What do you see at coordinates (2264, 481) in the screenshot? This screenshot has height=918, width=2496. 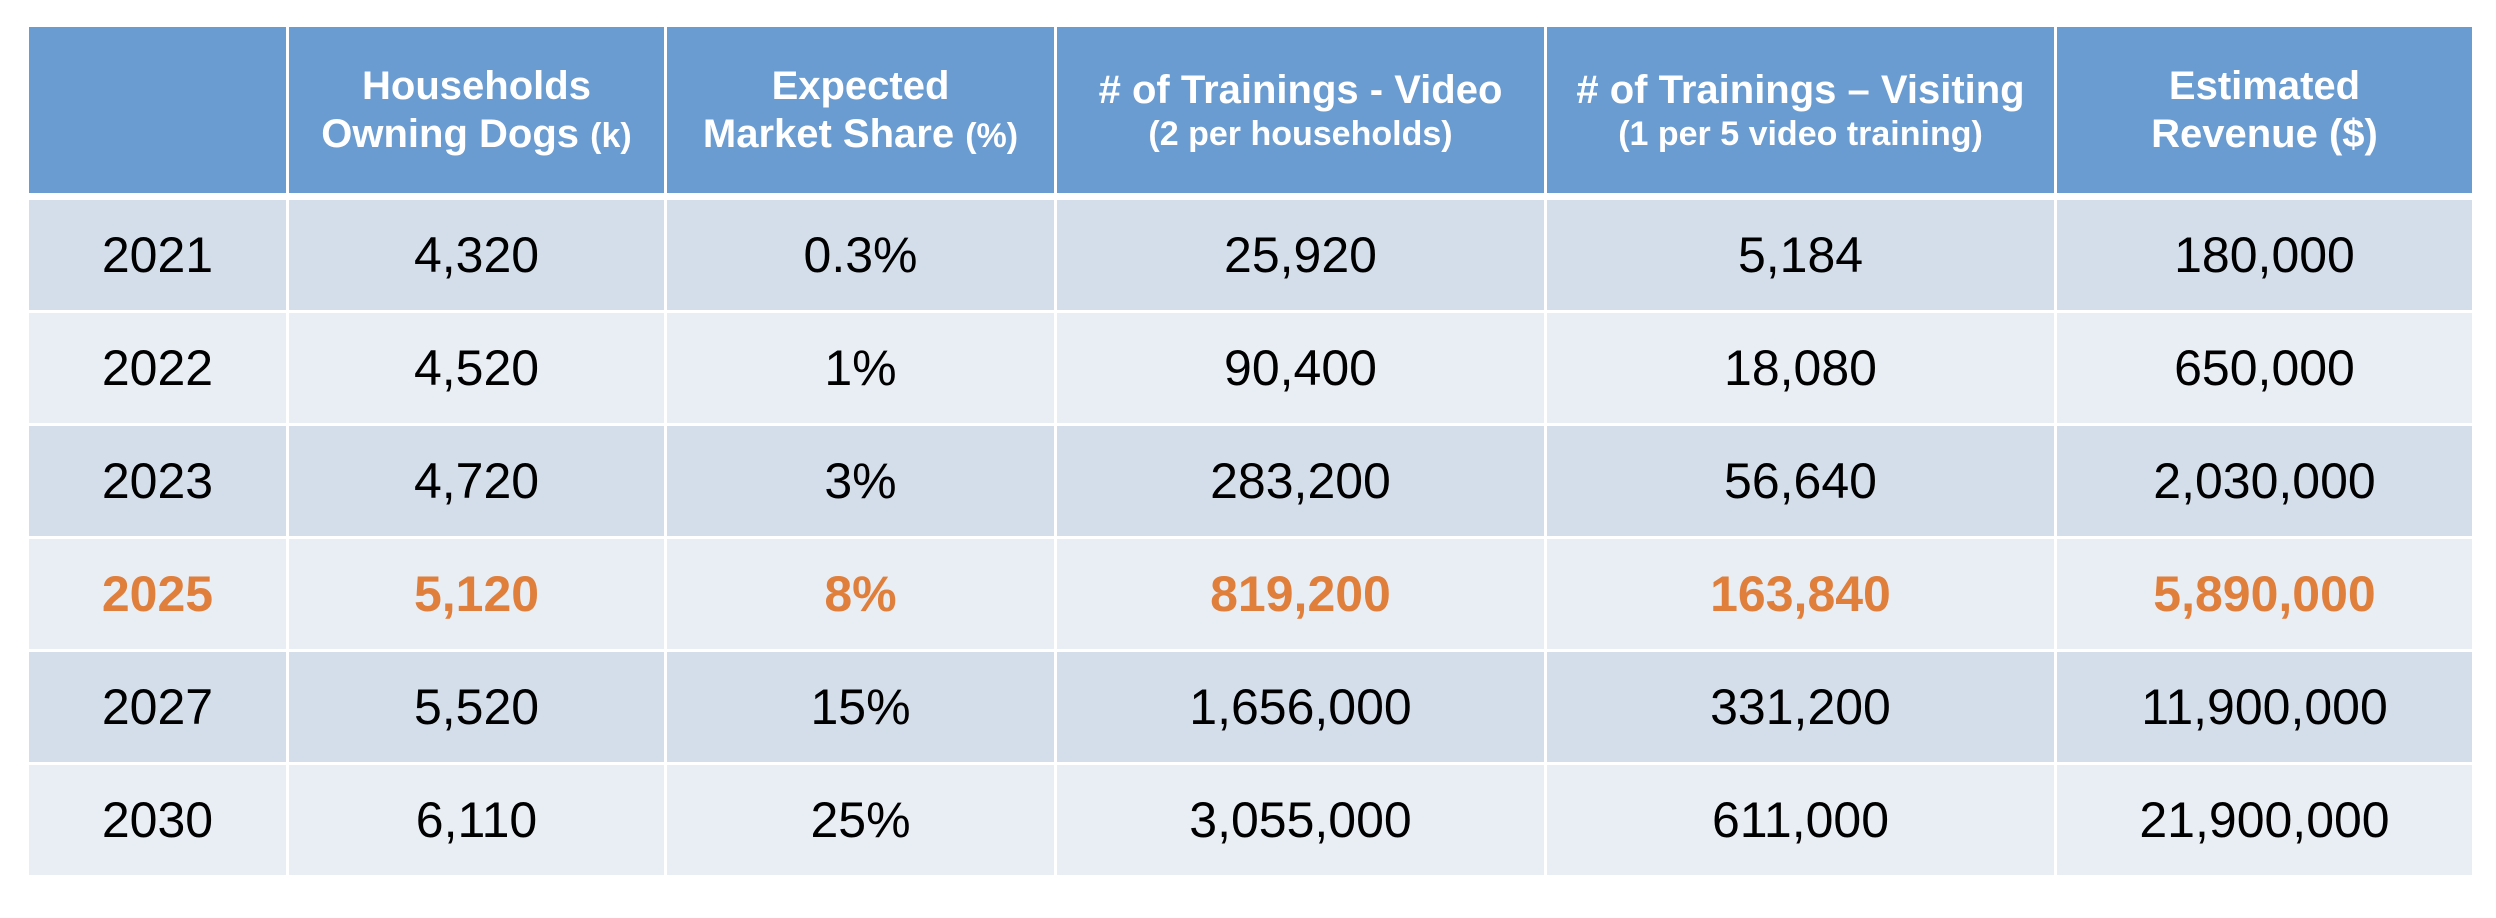 I see `cell-revenue: 2,030,000` at bounding box center [2264, 481].